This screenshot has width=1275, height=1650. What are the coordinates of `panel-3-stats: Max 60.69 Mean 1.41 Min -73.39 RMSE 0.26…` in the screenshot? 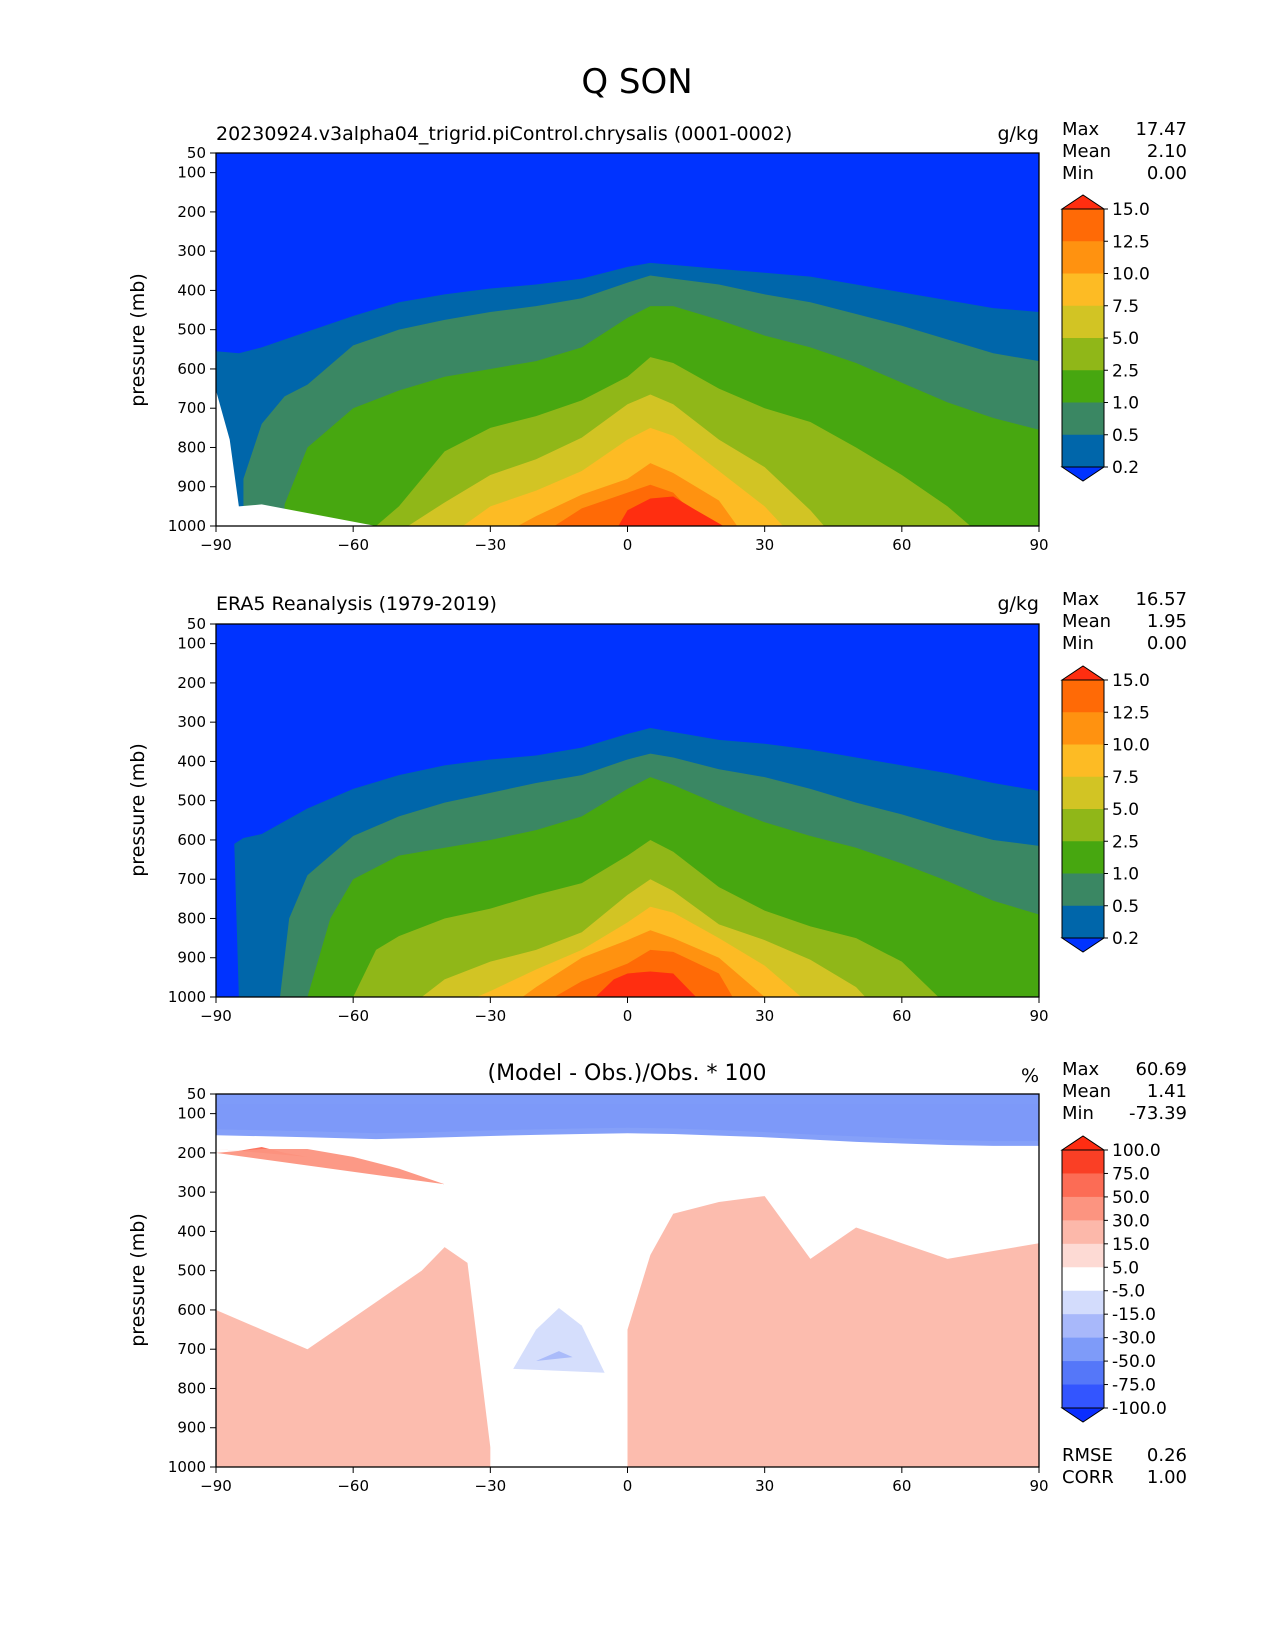 It's located at (1124, 1273).